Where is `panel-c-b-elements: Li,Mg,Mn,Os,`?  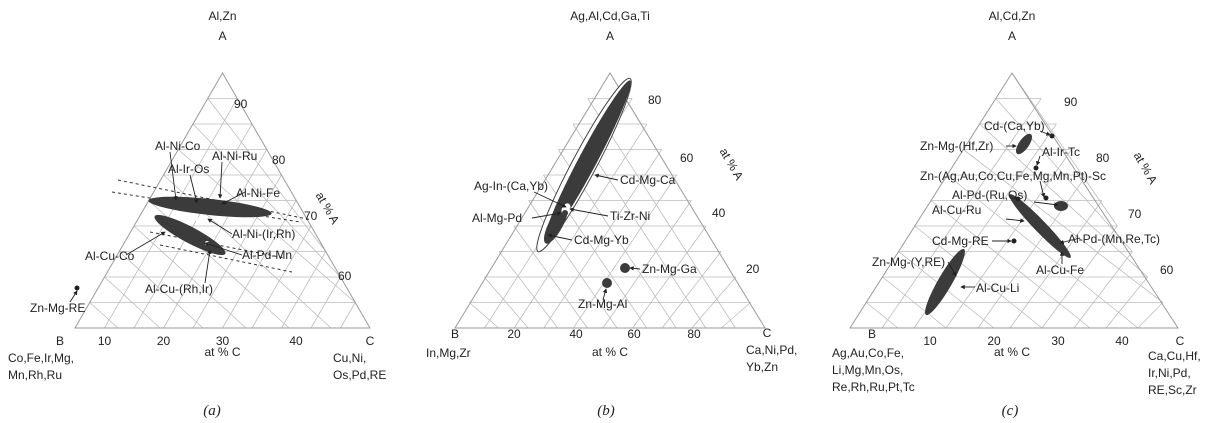
panel-c-b-elements: Li,Mg,Mn,Os, is located at coordinates (867, 370).